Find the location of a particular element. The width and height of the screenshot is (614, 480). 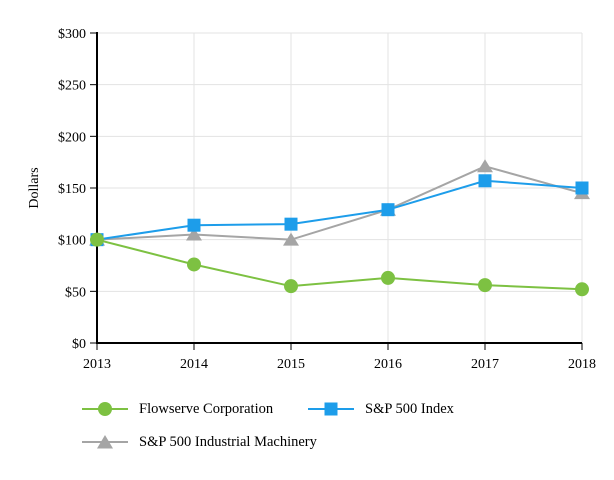

legend-label-industrial-machinery: S&P 500 Industrial Machinery is located at coordinates (228, 441).